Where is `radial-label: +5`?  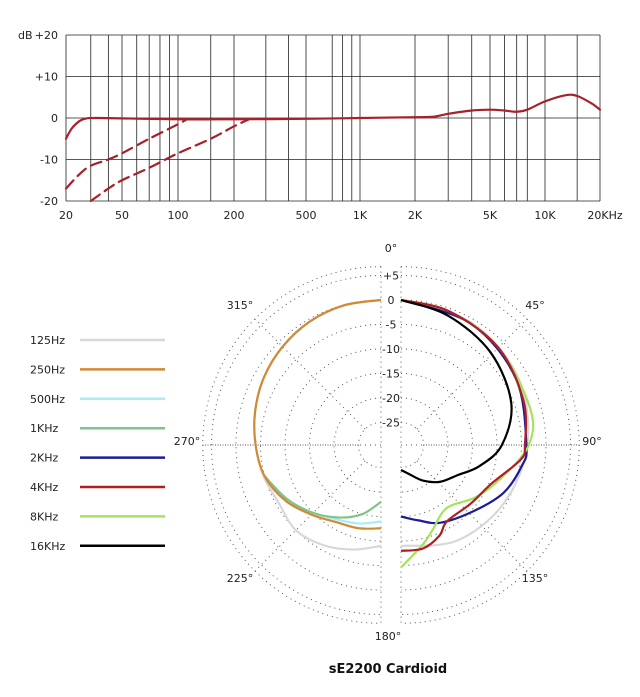 radial-label: +5 is located at coordinates (391, 276).